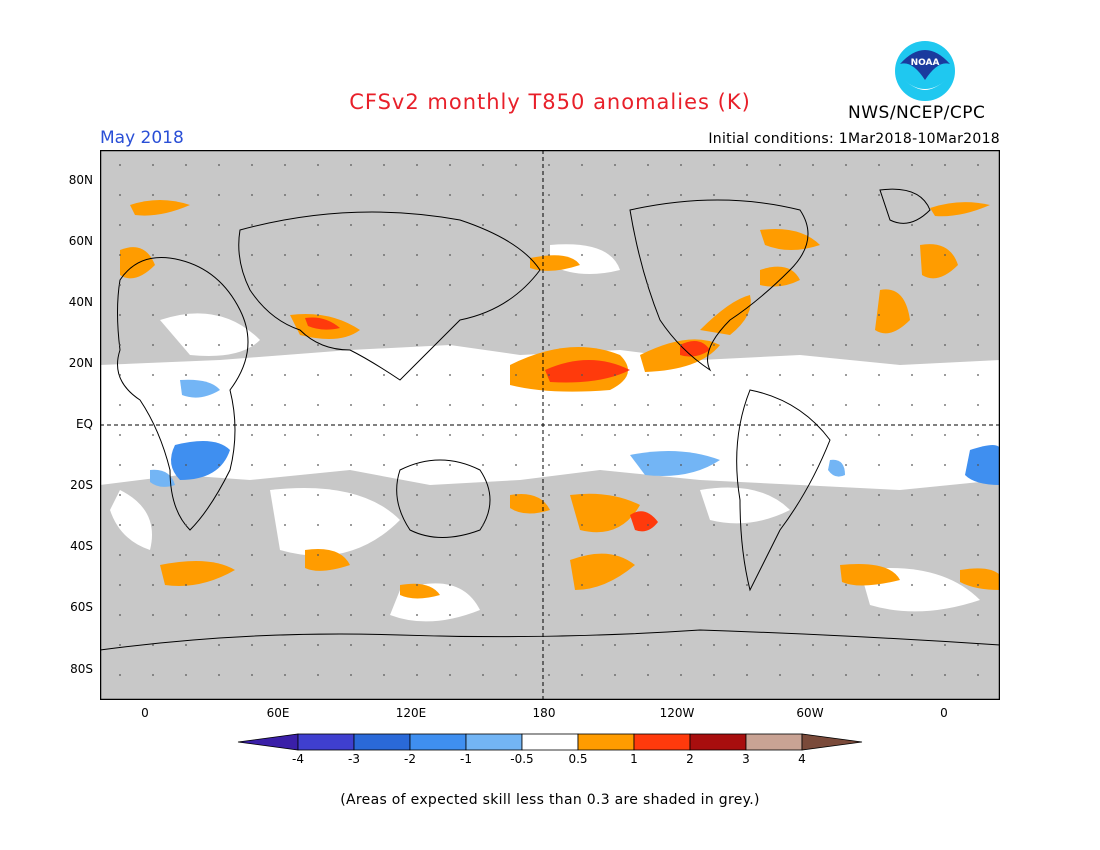 The height and width of the screenshot is (850, 1100). I want to click on latitude-label: 80N, so click(80, 180).